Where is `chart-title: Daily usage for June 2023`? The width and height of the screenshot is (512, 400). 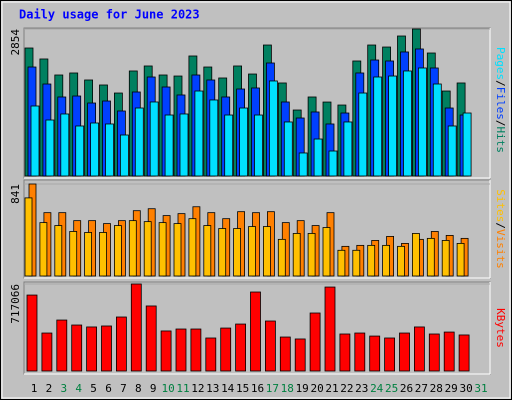
chart-title: Daily usage for June 2023 is located at coordinates (109, 15).